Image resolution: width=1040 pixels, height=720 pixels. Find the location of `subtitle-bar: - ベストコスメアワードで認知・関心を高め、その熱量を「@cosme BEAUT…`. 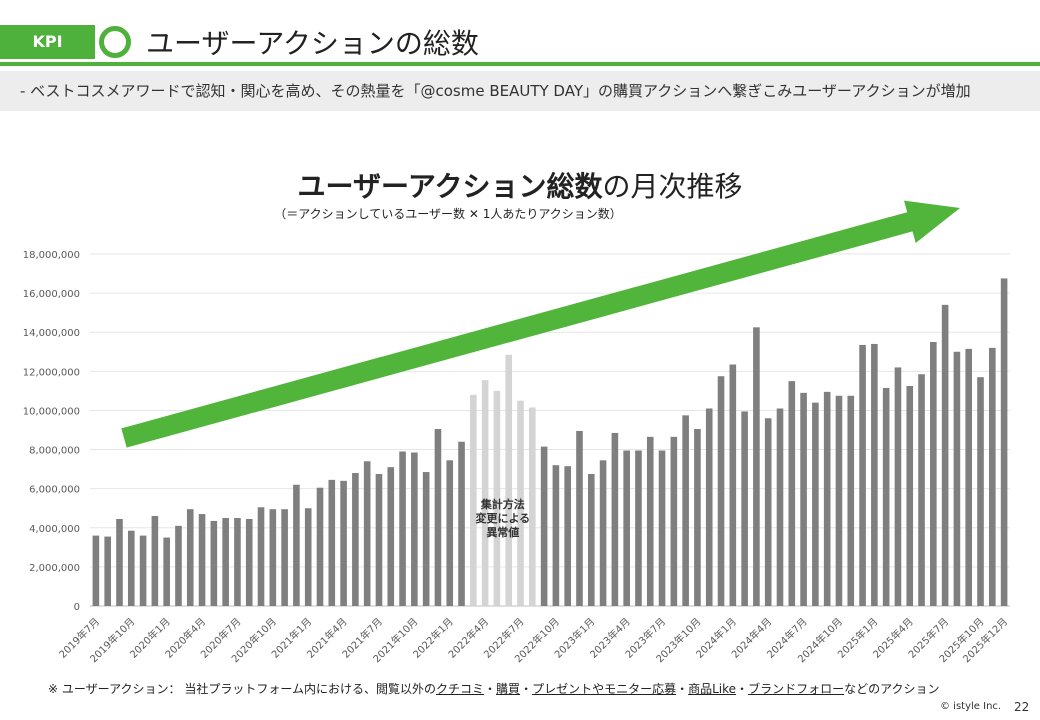

subtitle-bar: - ベストコスメアワードで認知・関心を高め、その熱量を「@cosme BEAUT… is located at coordinates (520, 91).